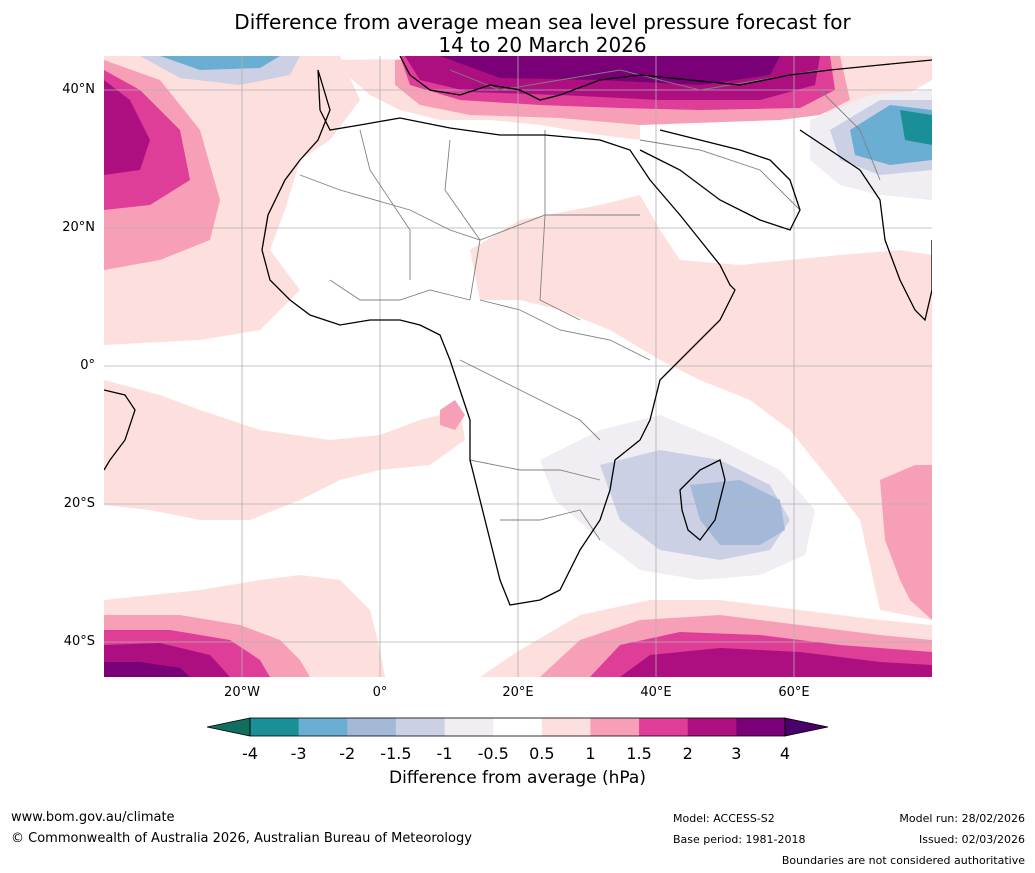 Image resolution: width=1035 pixels, height=873 pixels. What do you see at coordinates (298, 753) in the screenshot?
I see `colorbar-tick-label: -3` at bounding box center [298, 753].